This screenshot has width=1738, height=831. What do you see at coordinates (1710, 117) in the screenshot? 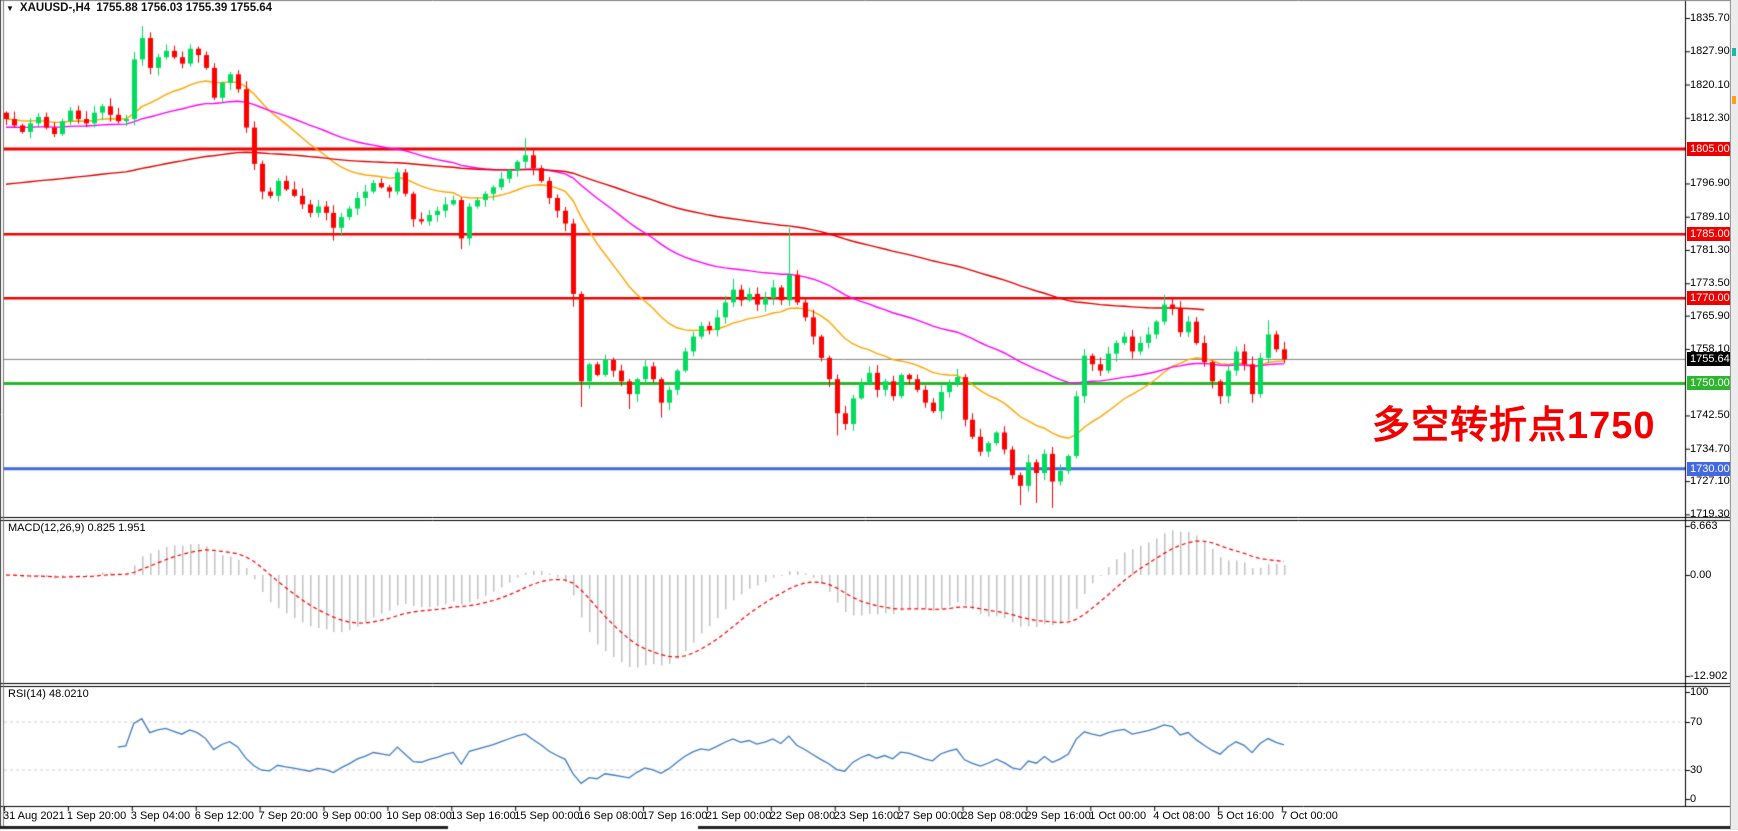
I see `price-tick-label: 1812.30` at bounding box center [1710, 117].